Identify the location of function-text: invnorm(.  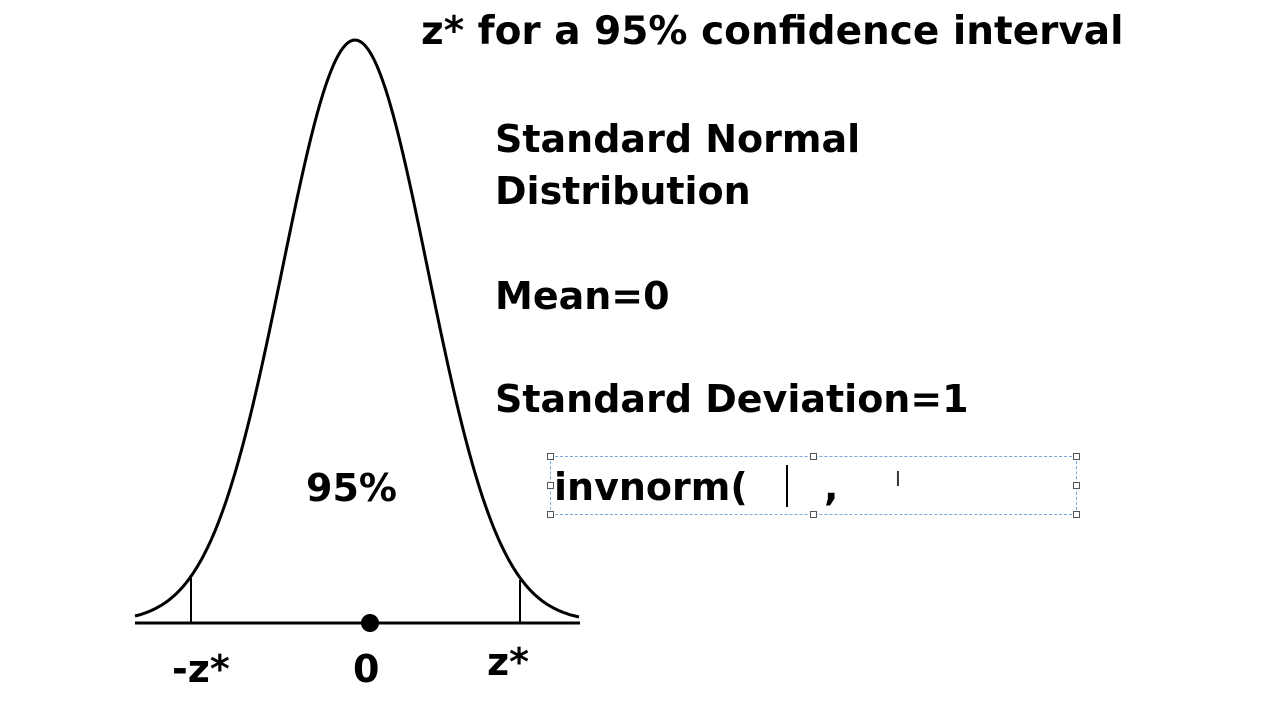
(651, 487).